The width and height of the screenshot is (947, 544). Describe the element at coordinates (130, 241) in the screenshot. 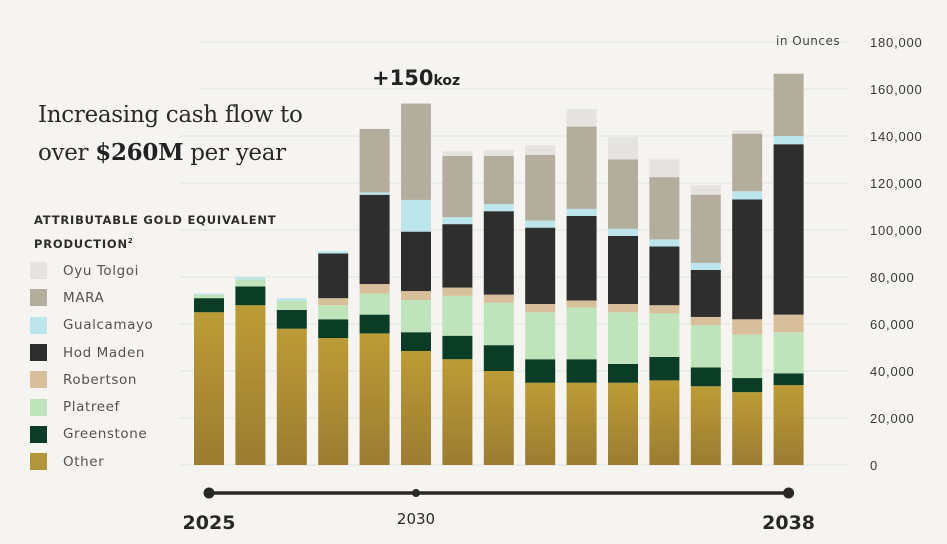

I see `footnote-marker: 2` at that location.